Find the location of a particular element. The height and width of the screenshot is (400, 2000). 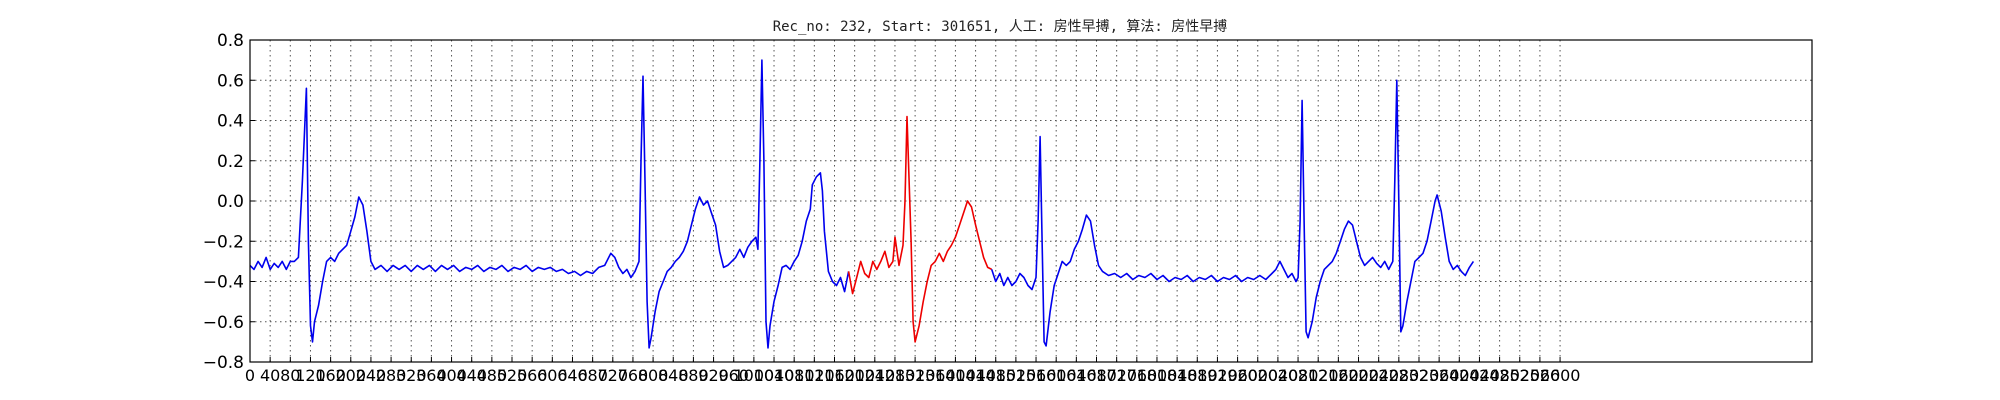

x-tick-label: 1480 is located at coordinates (995, 375).